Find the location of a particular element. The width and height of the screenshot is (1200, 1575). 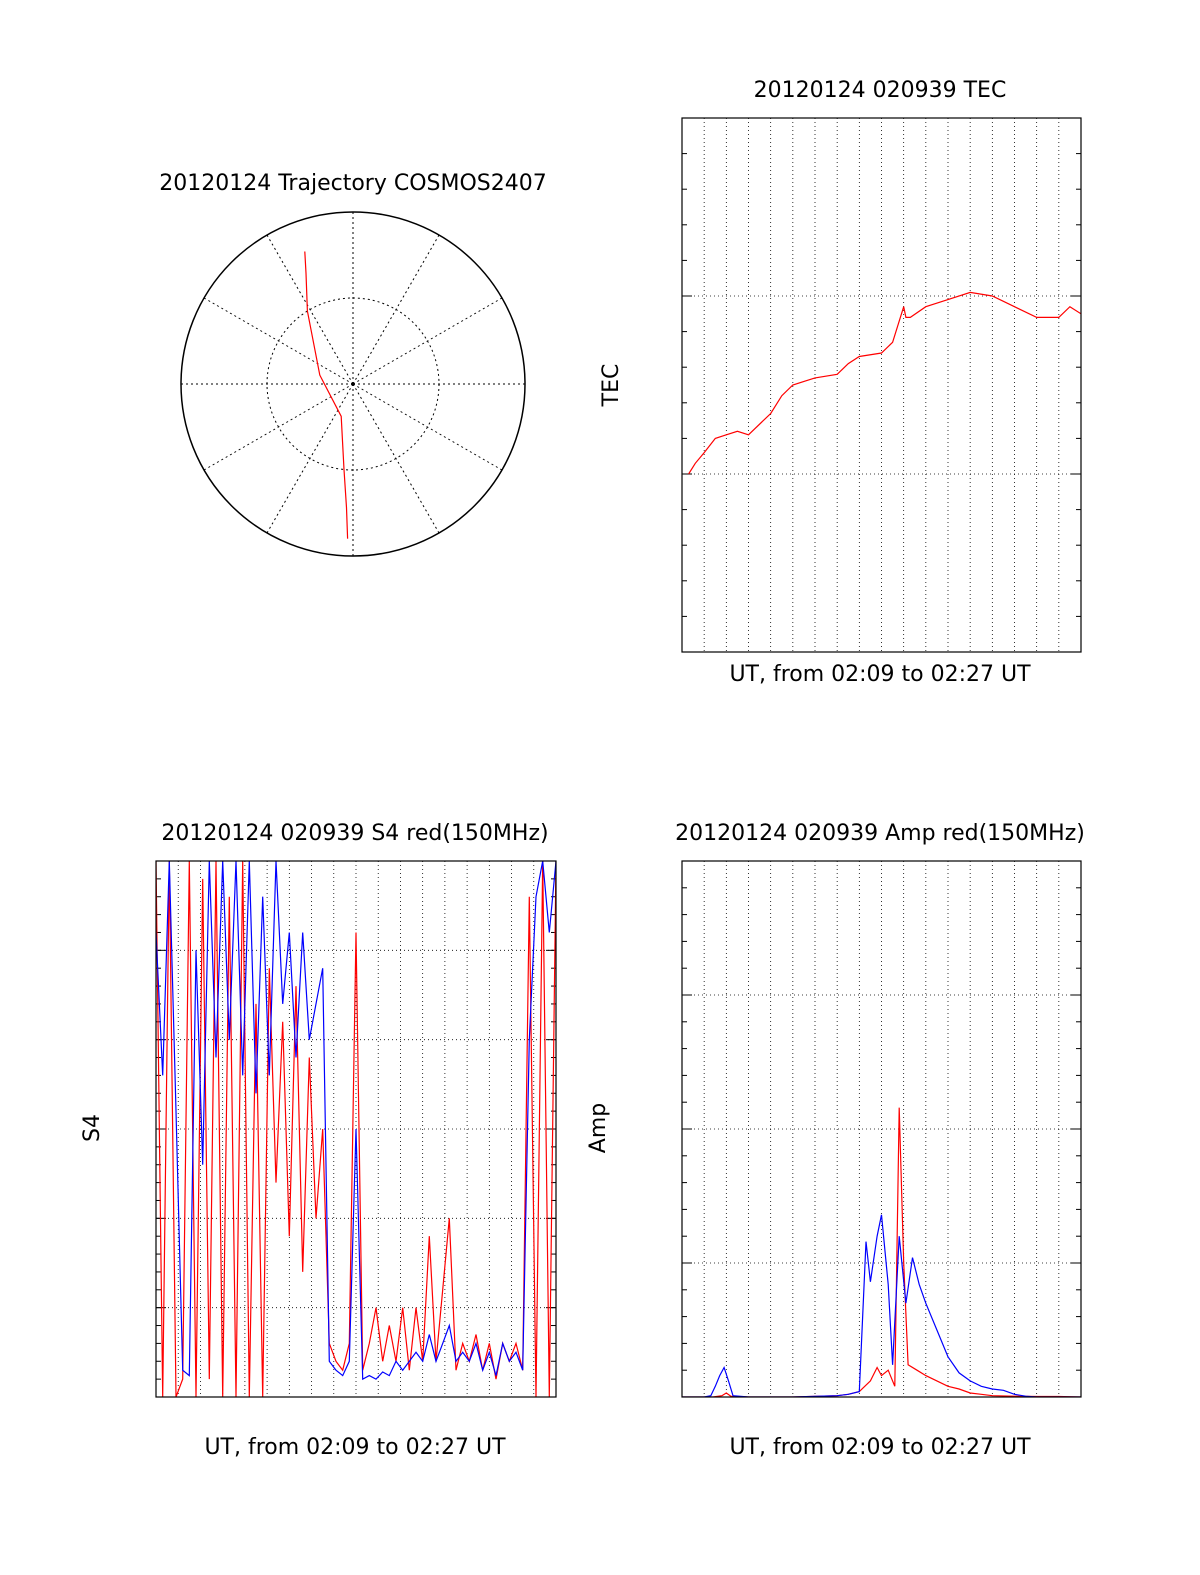

amp-ylabel: Amp is located at coordinates (598, 1128).